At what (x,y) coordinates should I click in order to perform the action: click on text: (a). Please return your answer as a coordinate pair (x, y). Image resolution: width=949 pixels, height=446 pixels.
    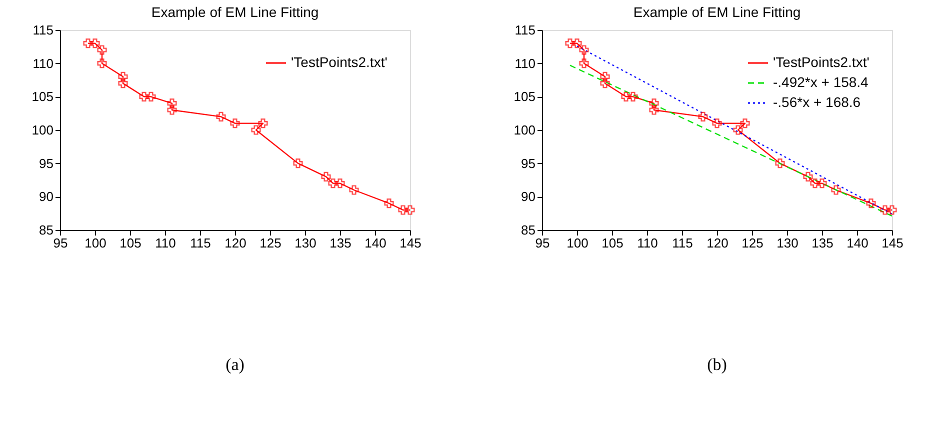
    Looking at the image, I should click on (235, 364).